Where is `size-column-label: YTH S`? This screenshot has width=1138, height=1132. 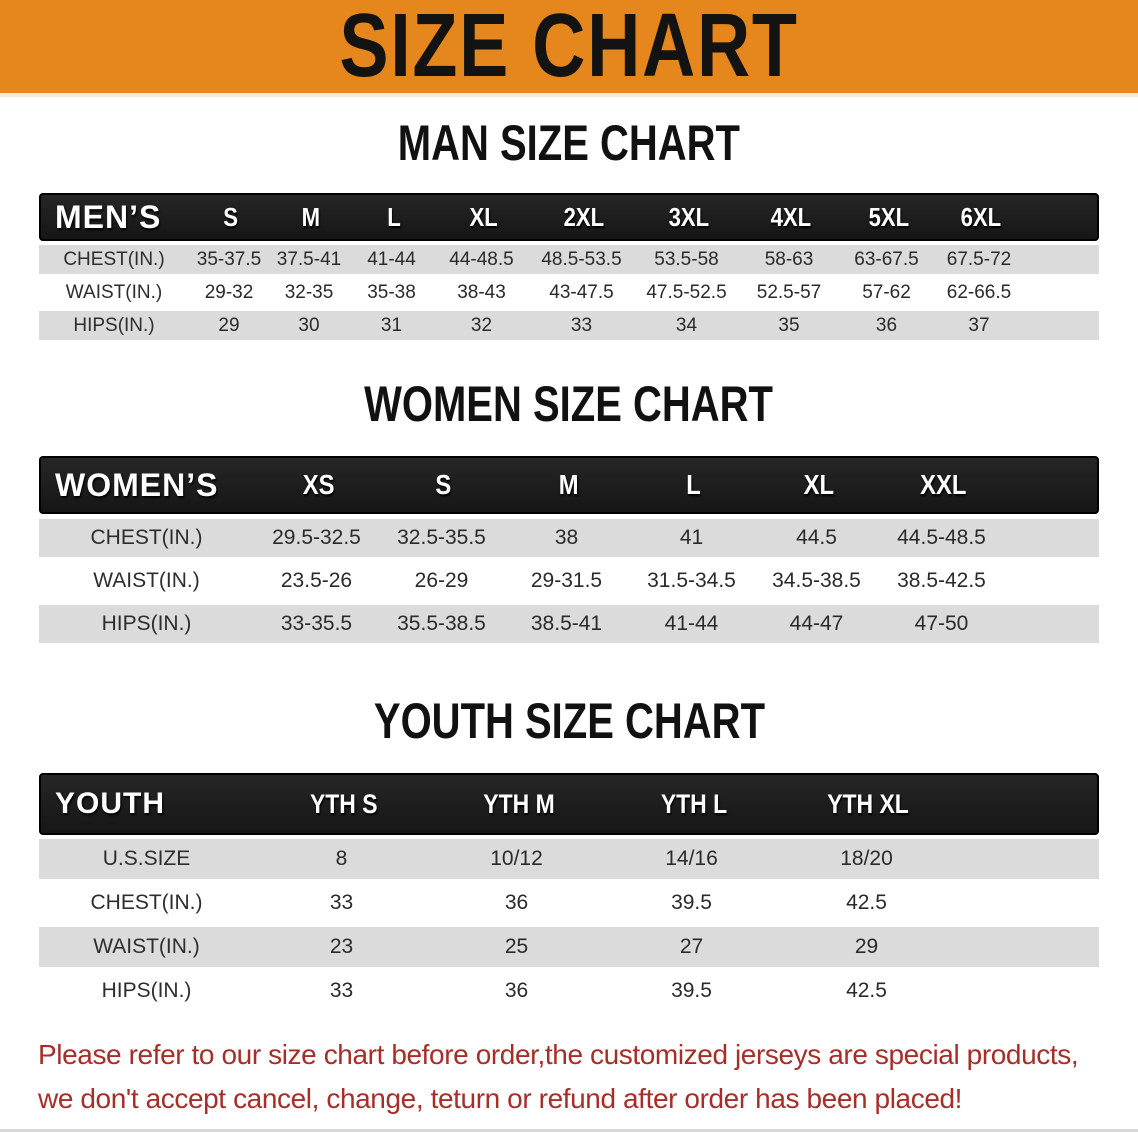
size-column-label: YTH S is located at coordinates (343, 803).